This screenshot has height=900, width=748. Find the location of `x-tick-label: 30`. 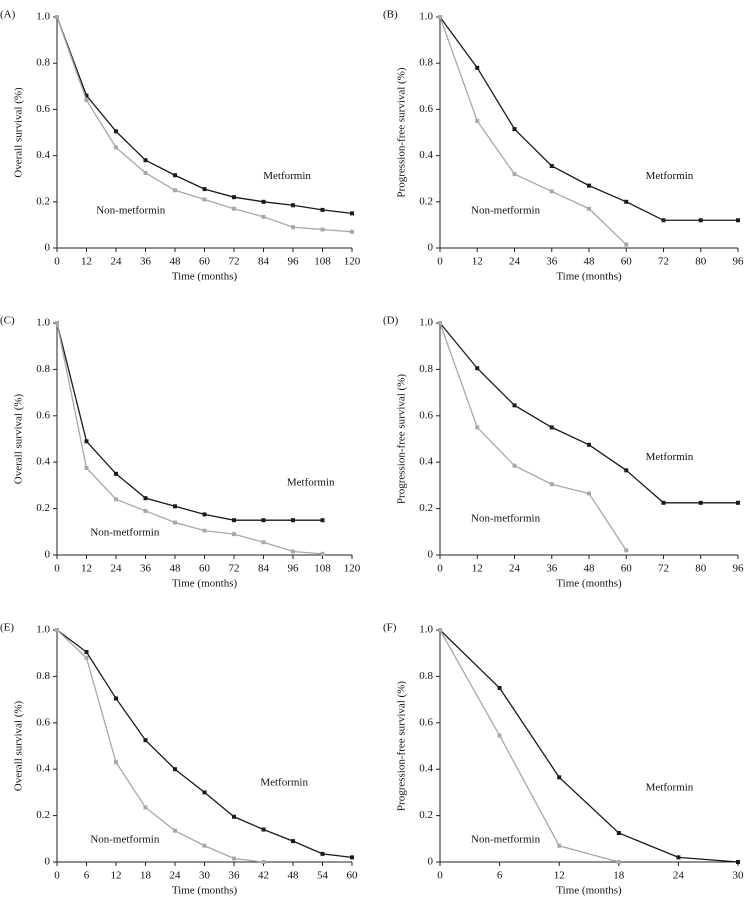

x-tick-label: 30 is located at coordinates (739, 876).